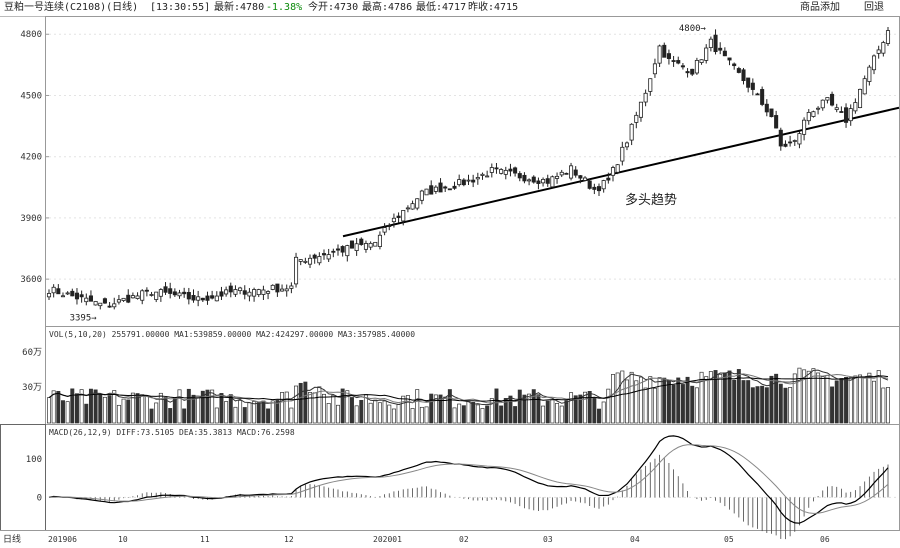 This screenshot has width=900, height=548. What do you see at coordinates (31, 158) in the screenshot?
I see `price-tick-label: 4200` at bounding box center [31, 158].